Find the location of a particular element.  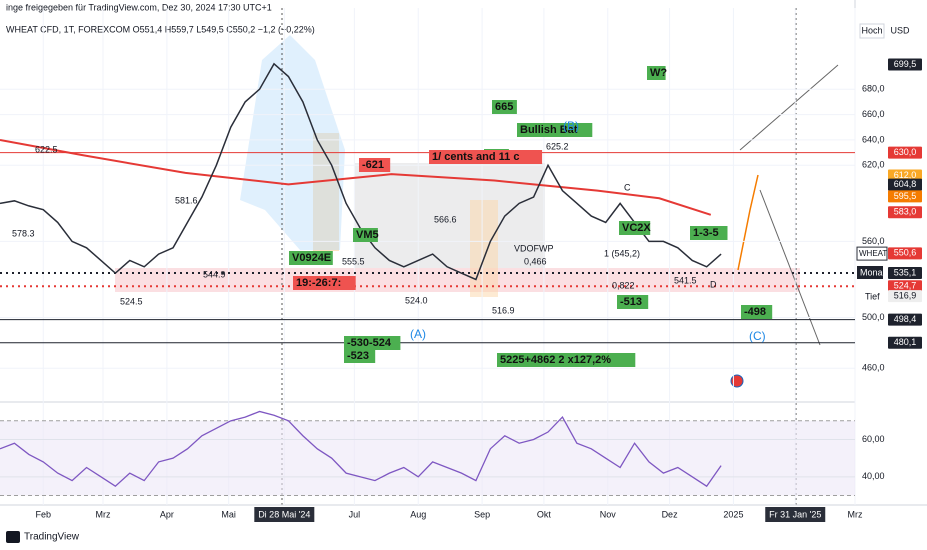

x-tick-label: Fr 31 Jan '25 is located at coordinates (795, 514).